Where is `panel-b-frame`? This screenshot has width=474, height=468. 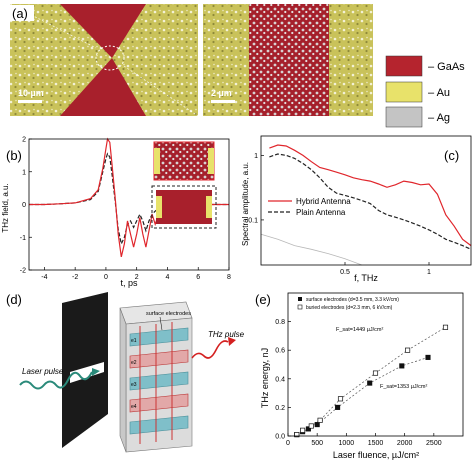 panel-b-frame is located at coordinates (129, 204).